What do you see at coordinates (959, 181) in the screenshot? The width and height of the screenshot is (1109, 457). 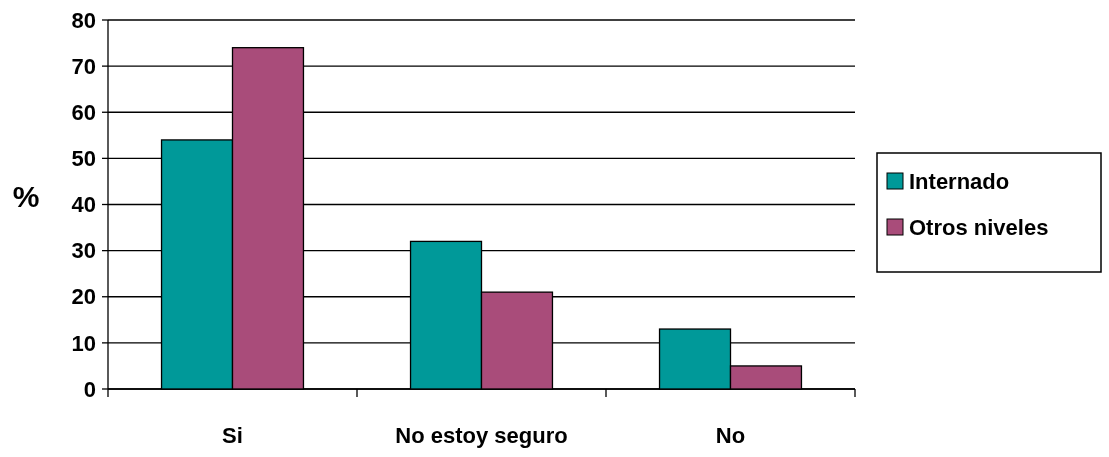 I see `legend-label: Internado` at bounding box center [959, 181].